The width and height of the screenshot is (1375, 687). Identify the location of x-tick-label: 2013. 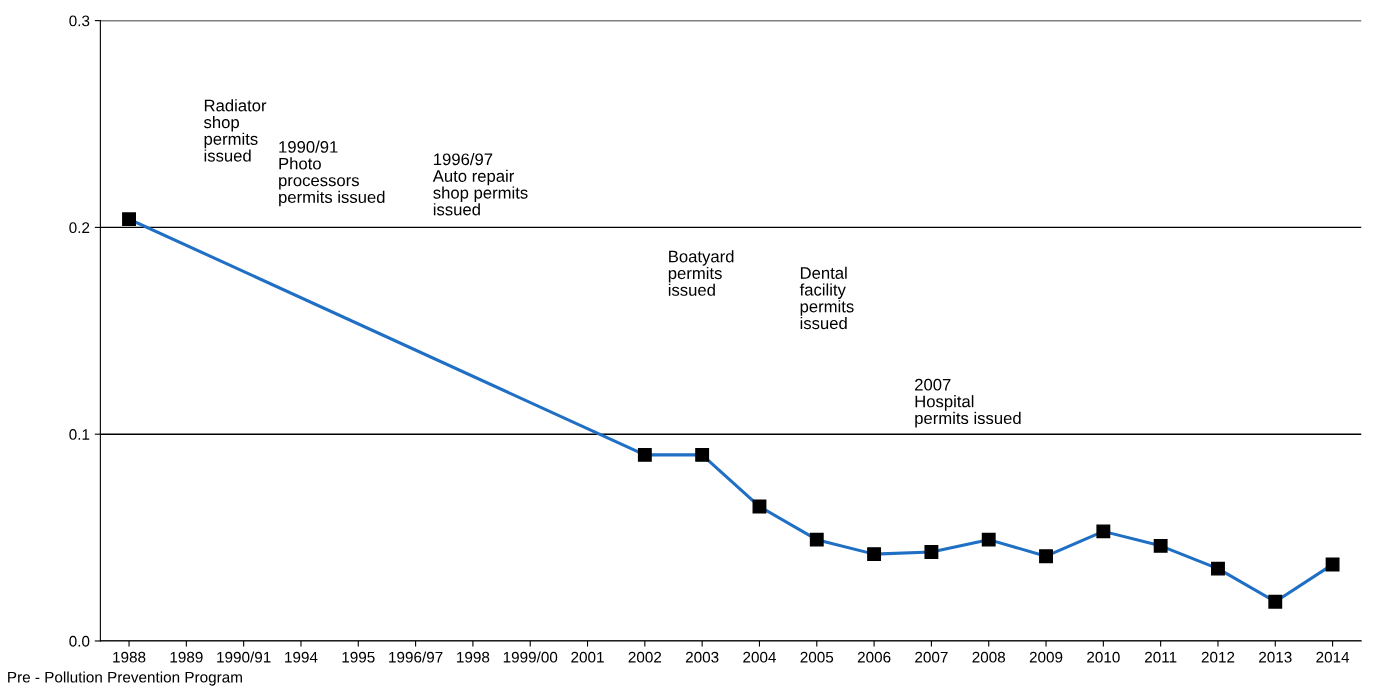
(1275, 657).